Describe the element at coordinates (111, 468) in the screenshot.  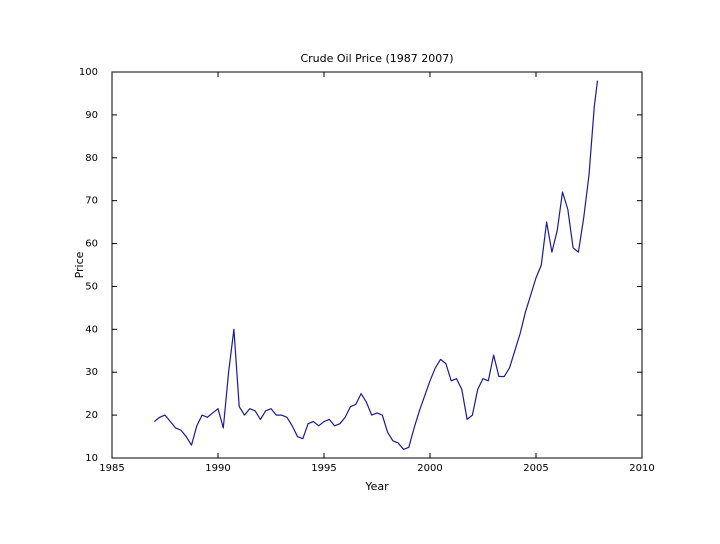
I see `x-tick-label: 1985` at that location.